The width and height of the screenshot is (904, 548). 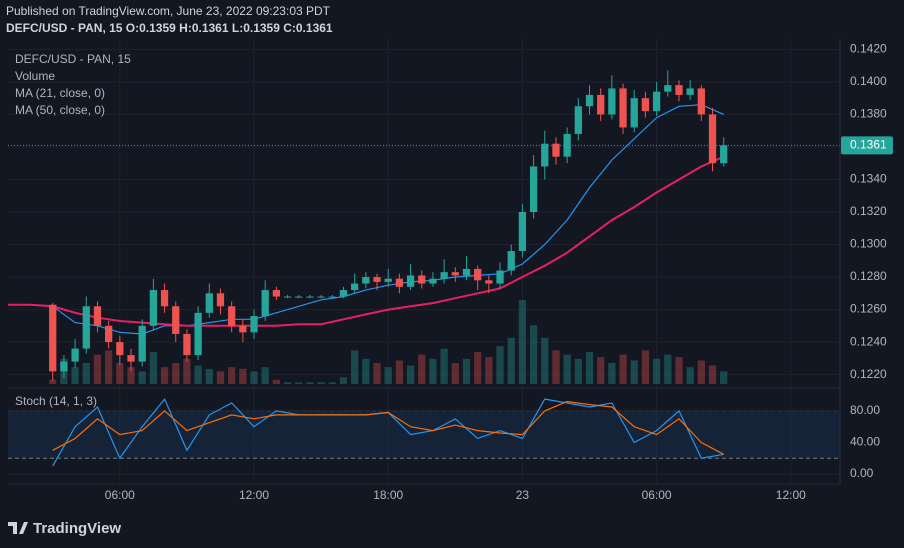 What do you see at coordinates (867, 145) in the screenshot?
I see `last-price-box` at bounding box center [867, 145].